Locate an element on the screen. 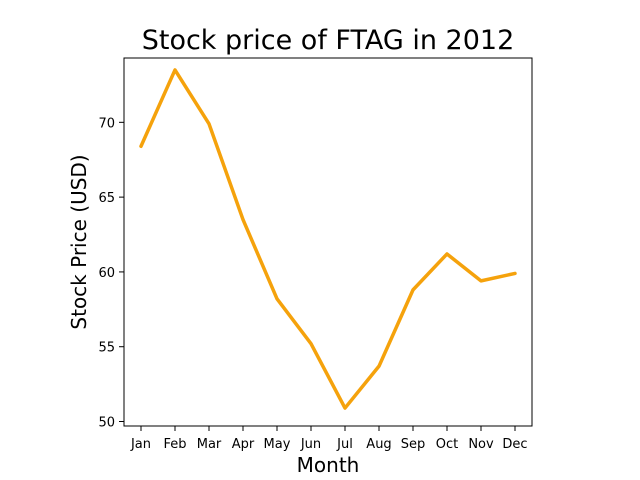 Image resolution: width=640 pixels, height=480 pixels. x-tick-label: Aug is located at coordinates (378, 444).